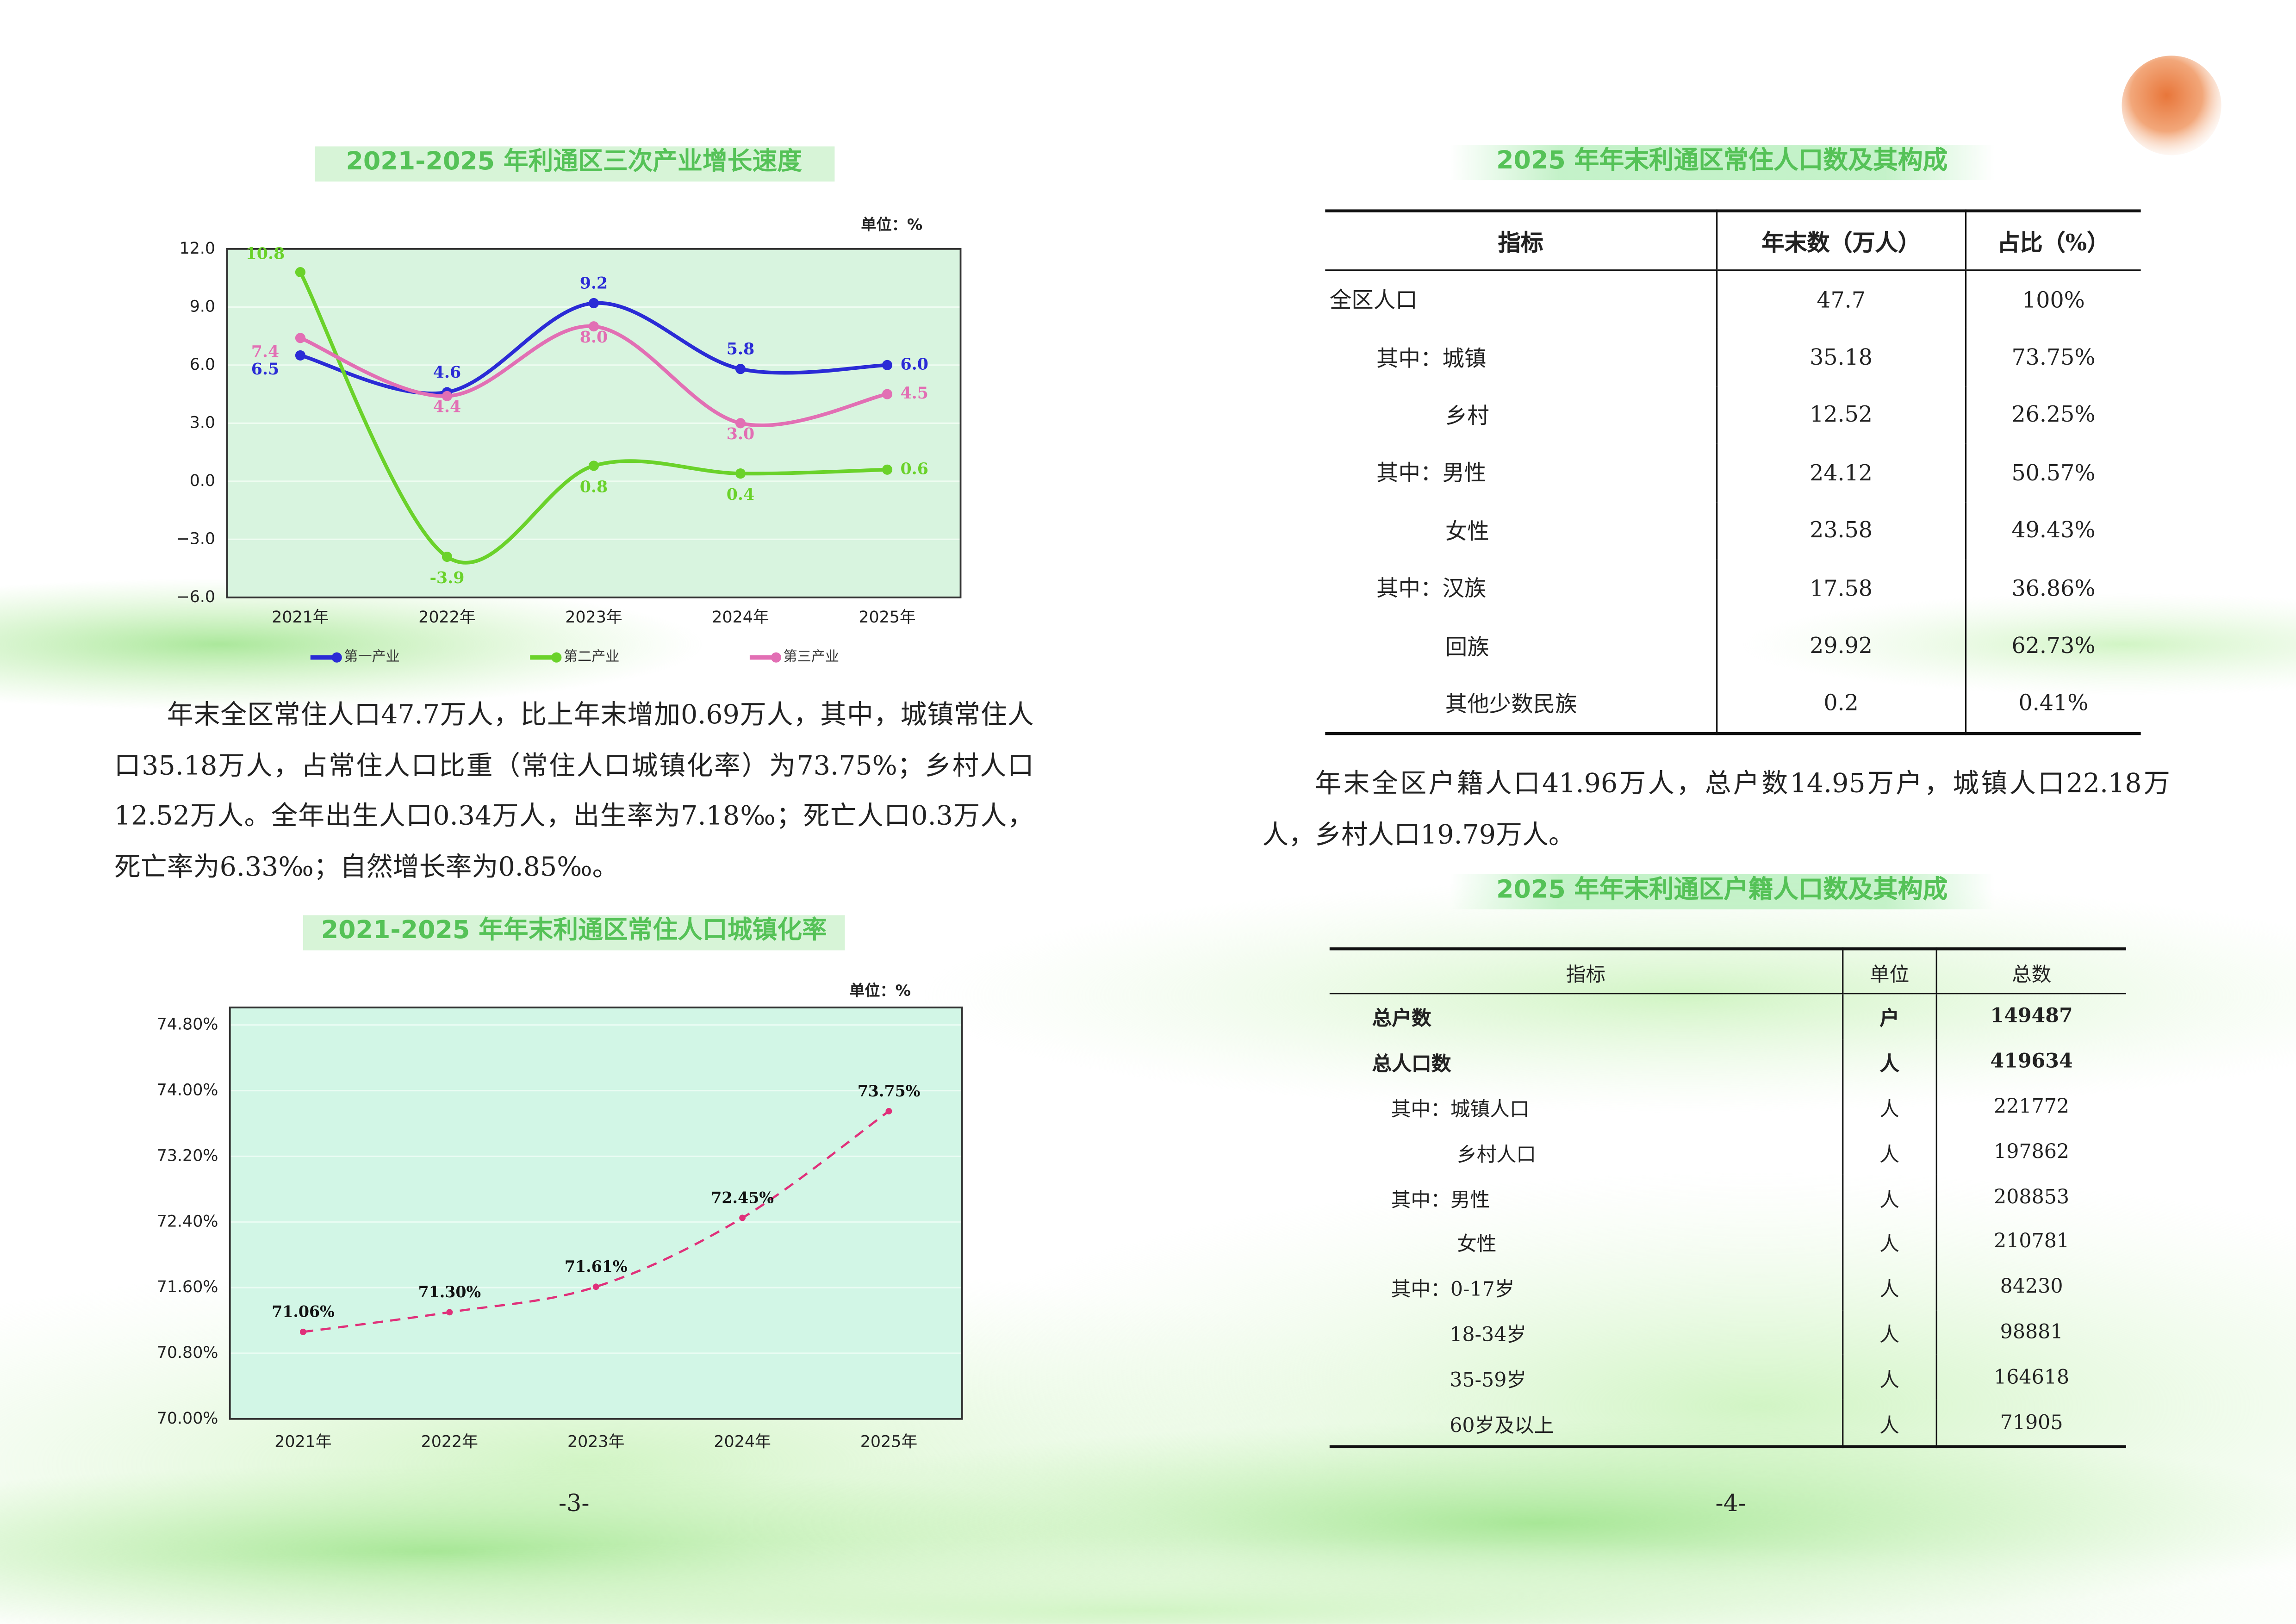 The image size is (2296, 1624). What do you see at coordinates (2053, 299) in the screenshot?
I see `table-cell: 100%` at bounding box center [2053, 299].